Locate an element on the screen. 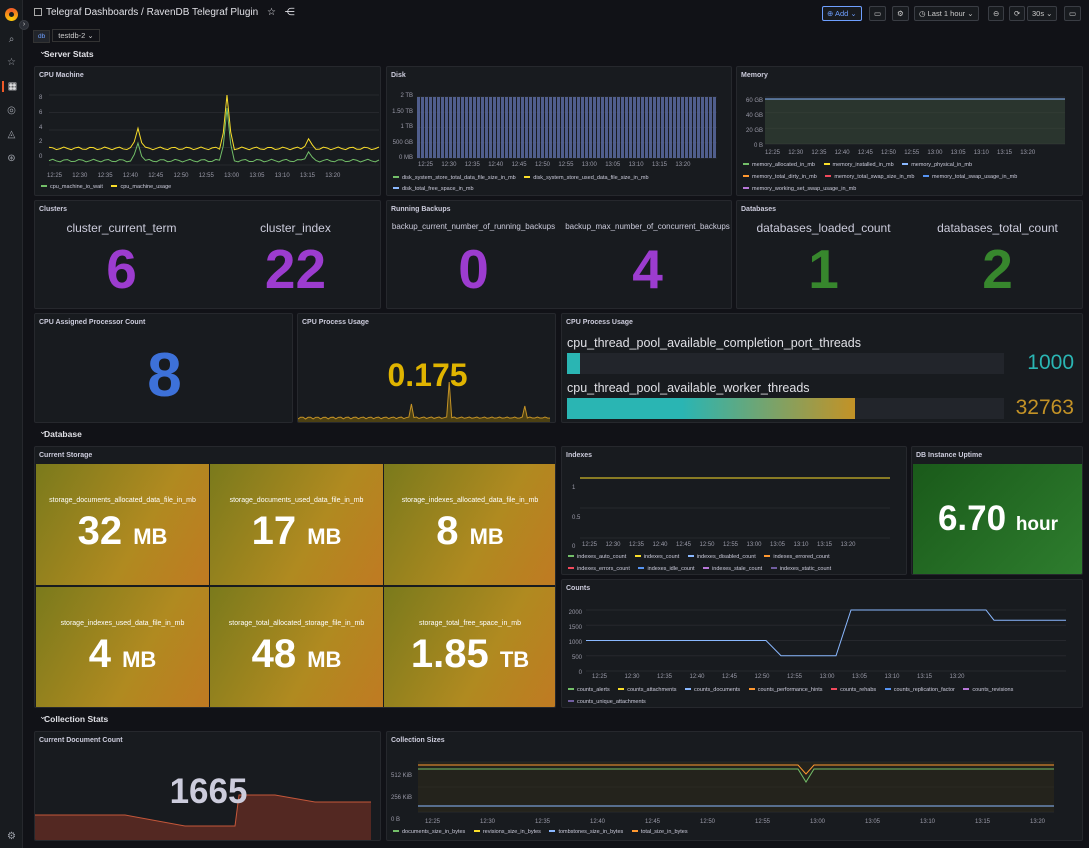  x-tick-label: 12:40 is located at coordinates (598, 822).